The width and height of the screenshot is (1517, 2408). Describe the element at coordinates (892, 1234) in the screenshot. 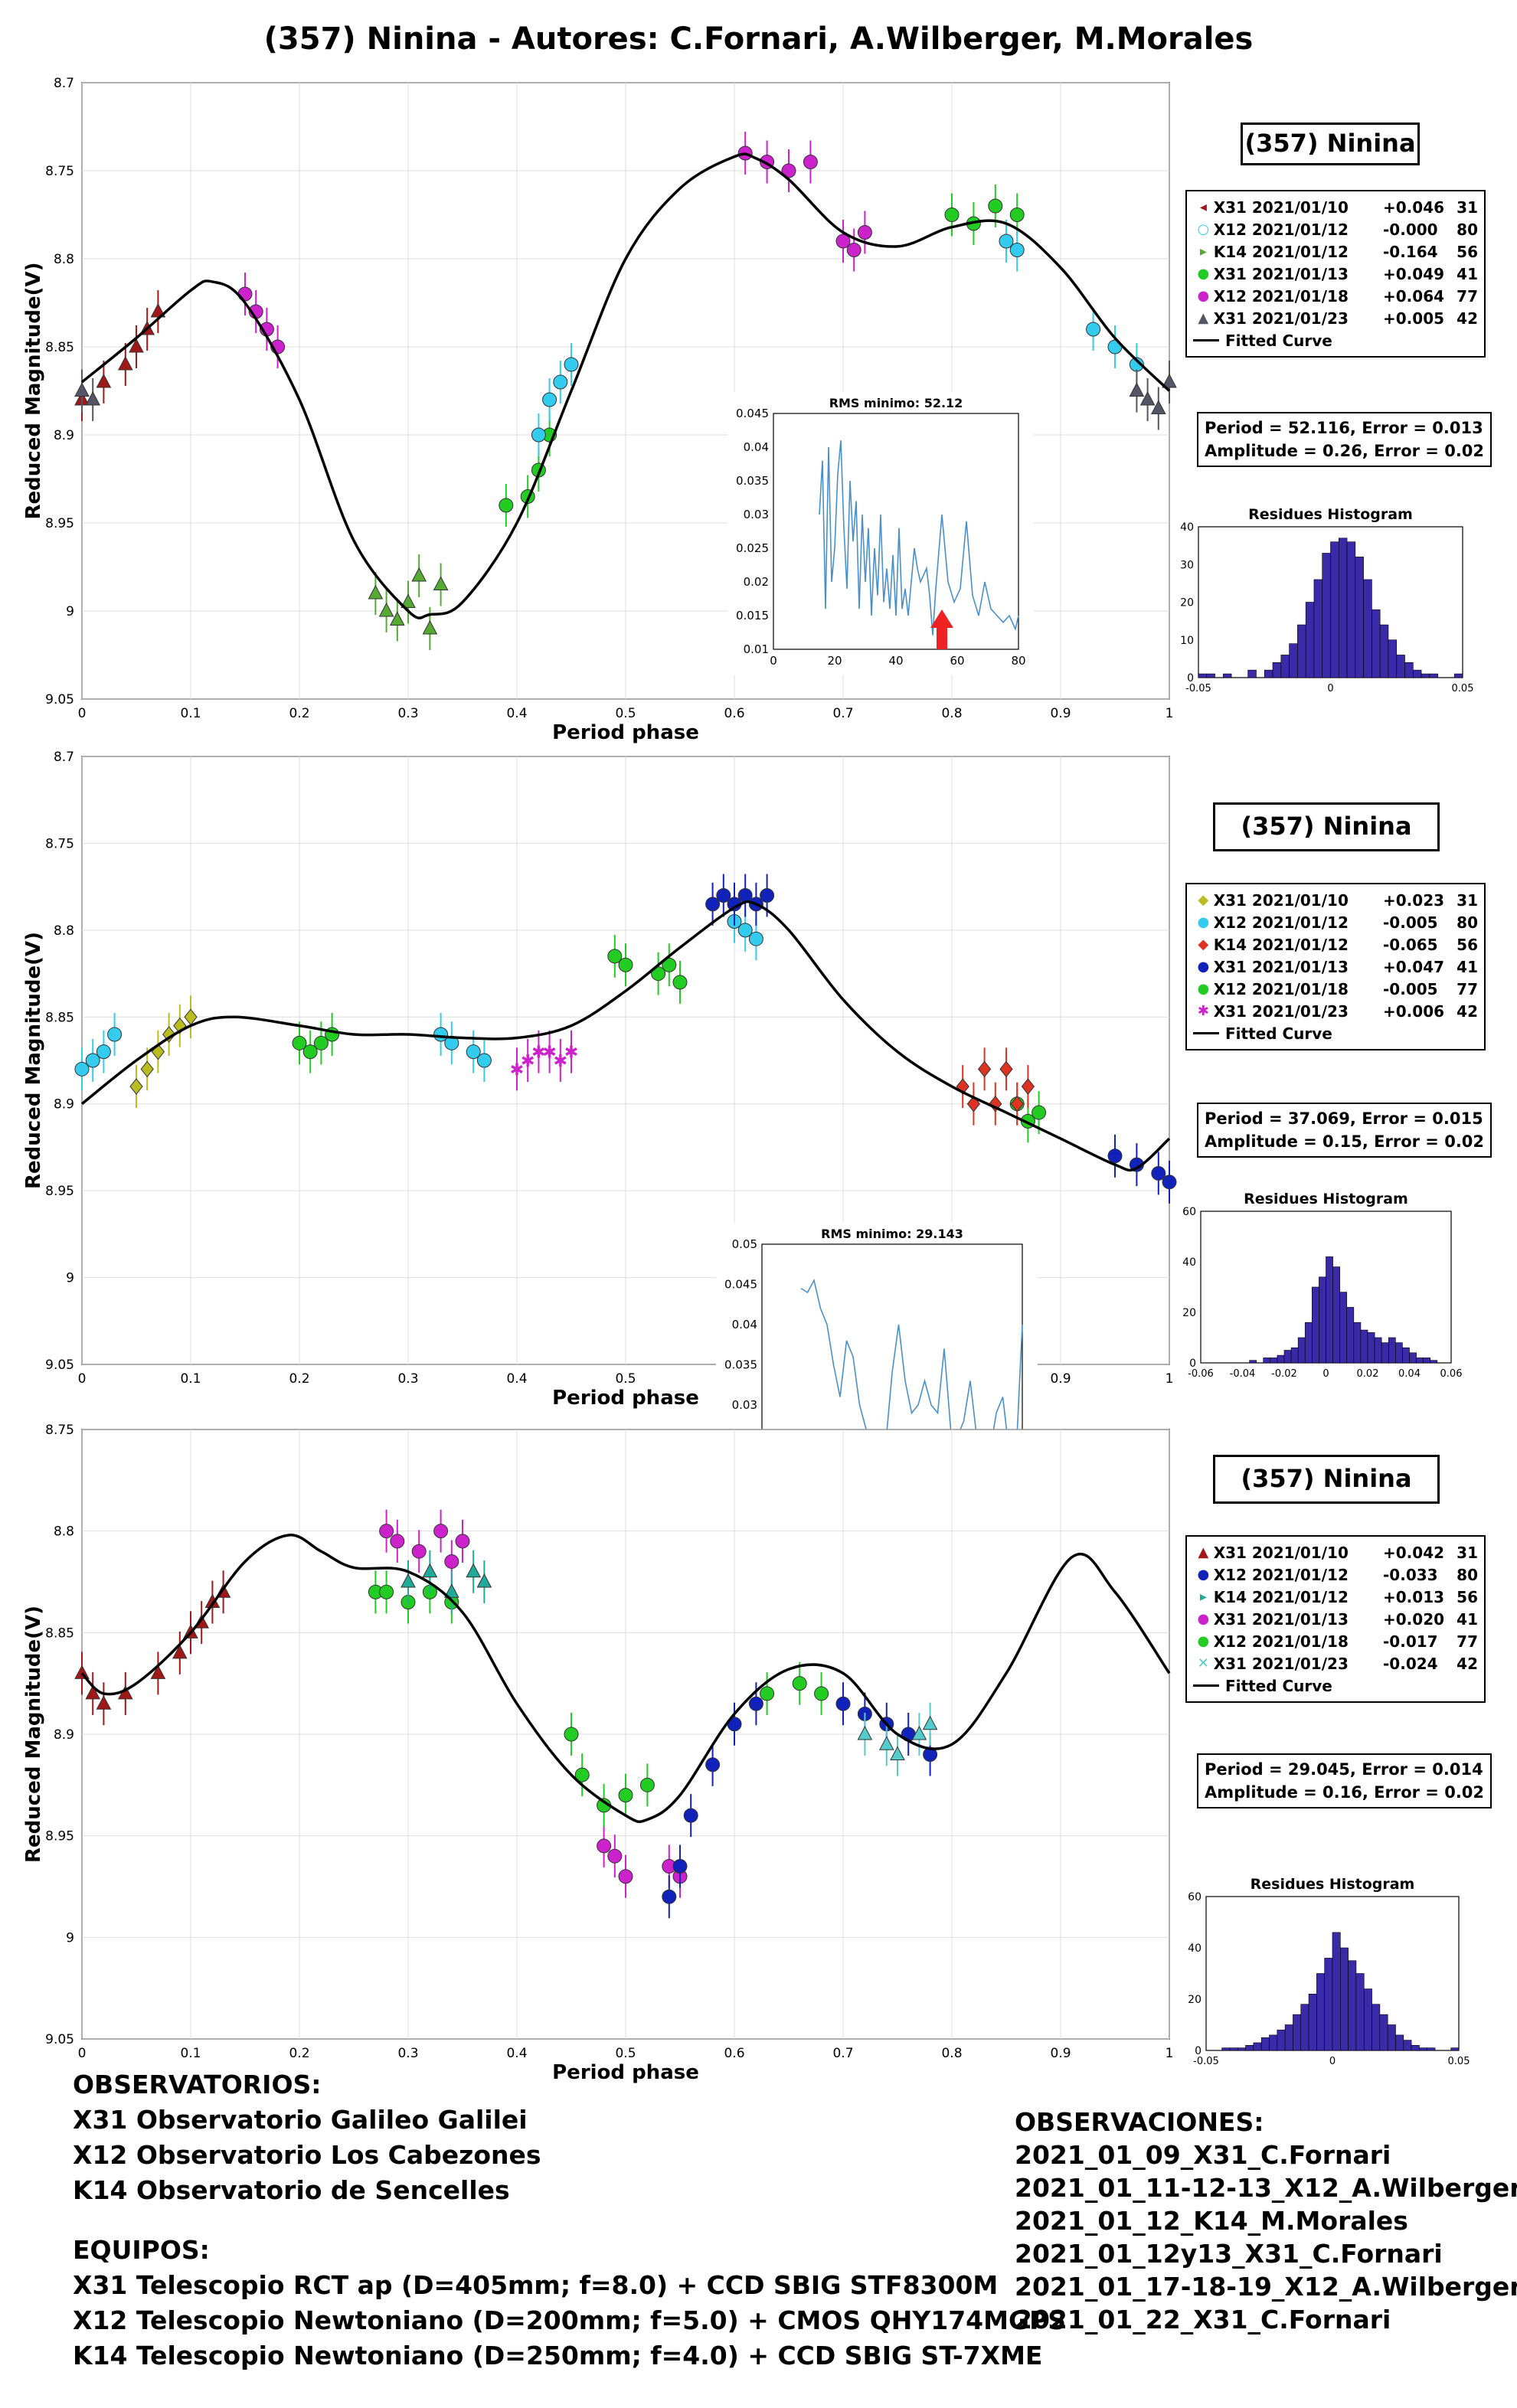

I see `inset-title: RMS minimo: 29.143` at that location.